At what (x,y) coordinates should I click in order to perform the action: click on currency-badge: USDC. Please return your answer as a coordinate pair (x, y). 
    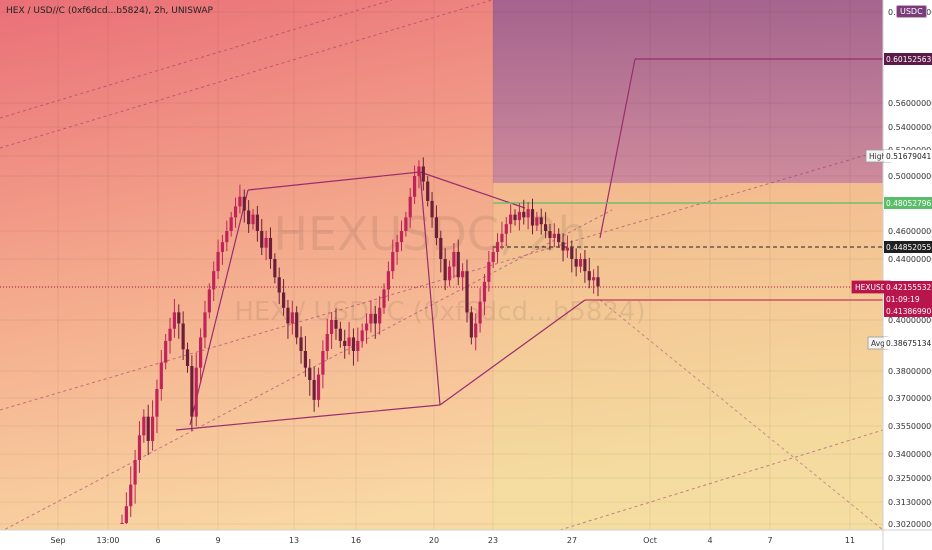
    Looking at the image, I should click on (911, 11).